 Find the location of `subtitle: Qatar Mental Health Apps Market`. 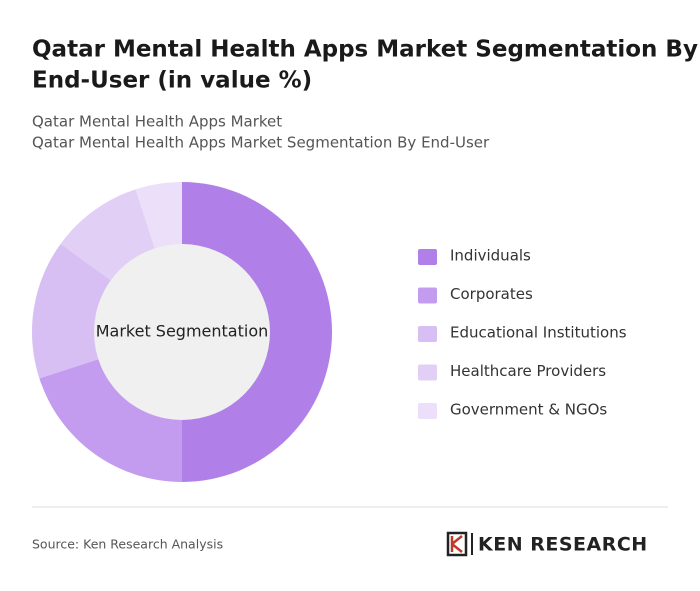

subtitle: Qatar Mental Health Apps Market is located at coordinates (157, 122).